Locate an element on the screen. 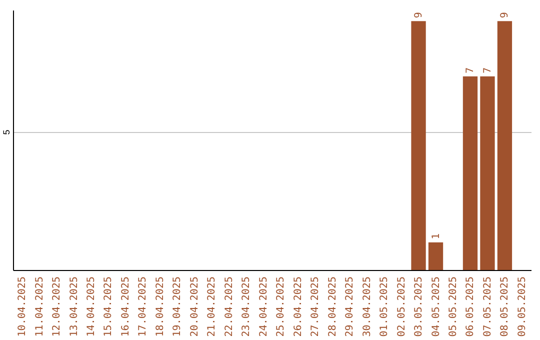 Image resolution: width=540 pixels, height=340 pixels. x-tick-label: 12.04.2025 is located at coordinates (57, 306).